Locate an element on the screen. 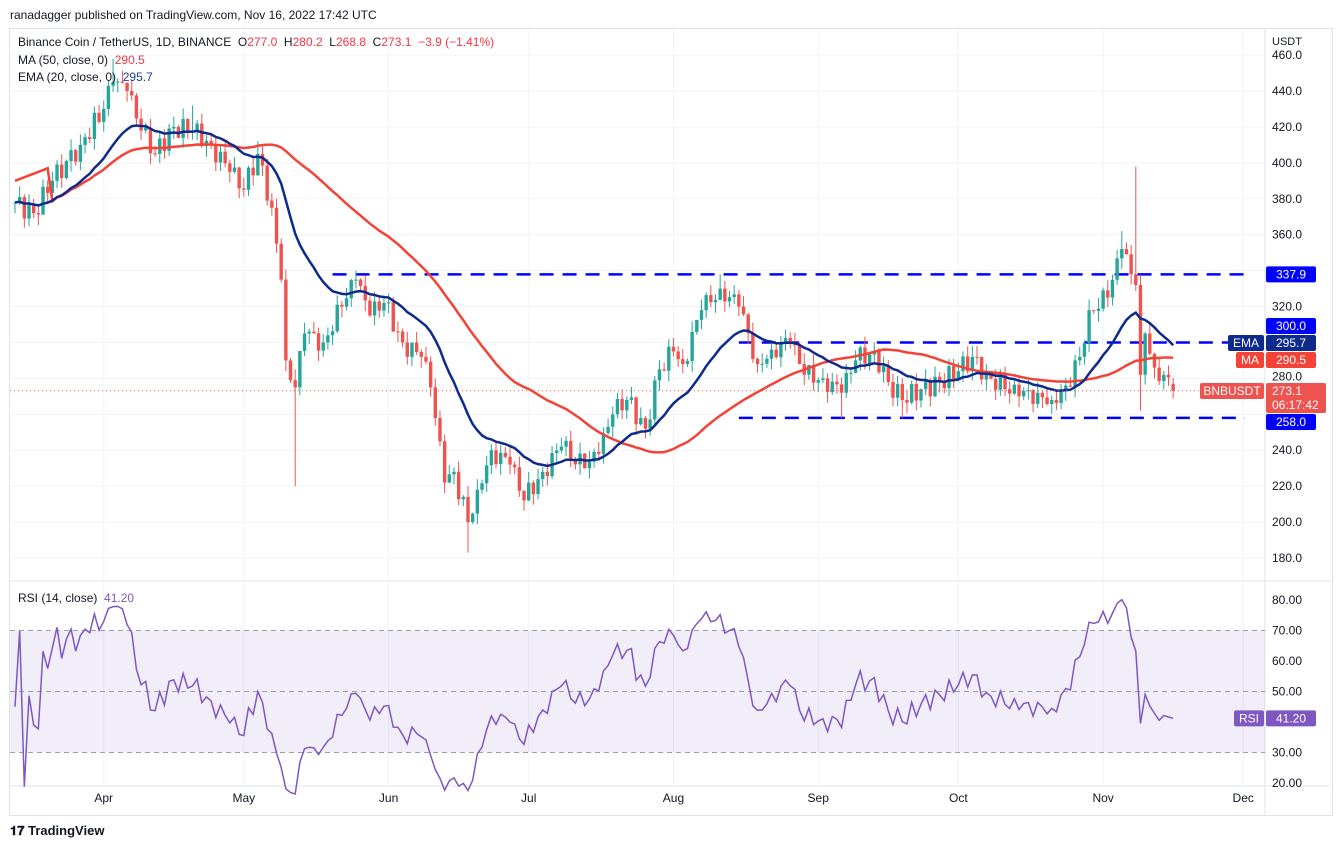 The height and width of the screenshot is (849, 1340). bar-countdown: 06:17:42 is located at coordinates (1295, 405).